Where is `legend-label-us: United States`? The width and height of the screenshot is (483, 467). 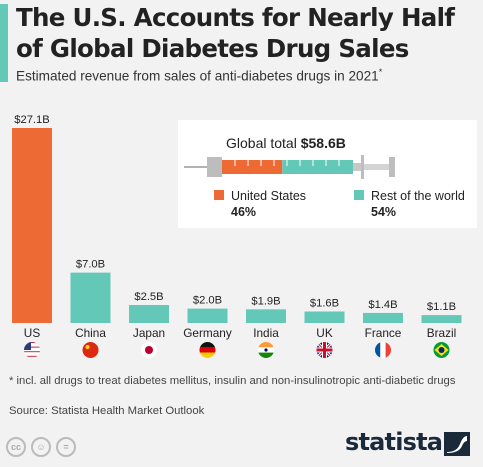 legend-label-us: United States is located at coordinates (268, 196).